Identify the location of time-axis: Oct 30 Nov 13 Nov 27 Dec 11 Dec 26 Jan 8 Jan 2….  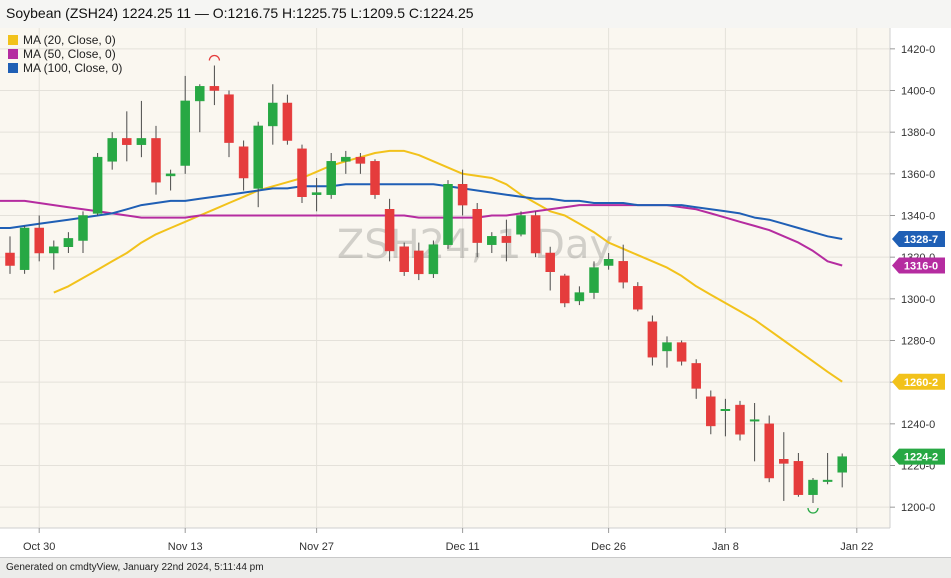
(448, 540).